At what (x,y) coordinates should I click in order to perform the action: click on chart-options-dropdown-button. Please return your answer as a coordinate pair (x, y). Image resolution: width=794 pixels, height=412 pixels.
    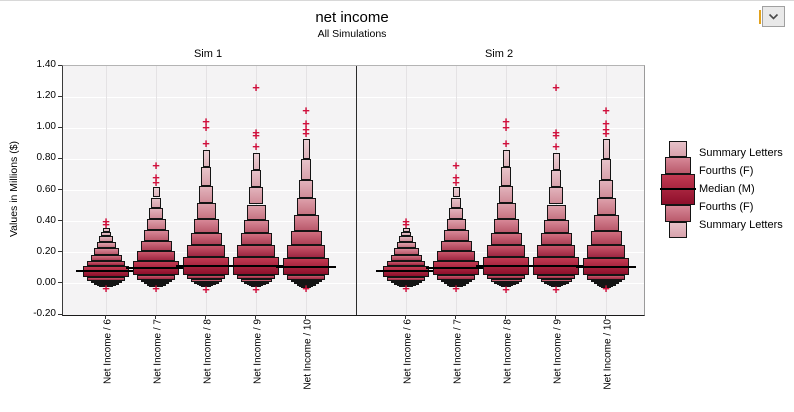
    Looking at the image, I should click on (773, 16).